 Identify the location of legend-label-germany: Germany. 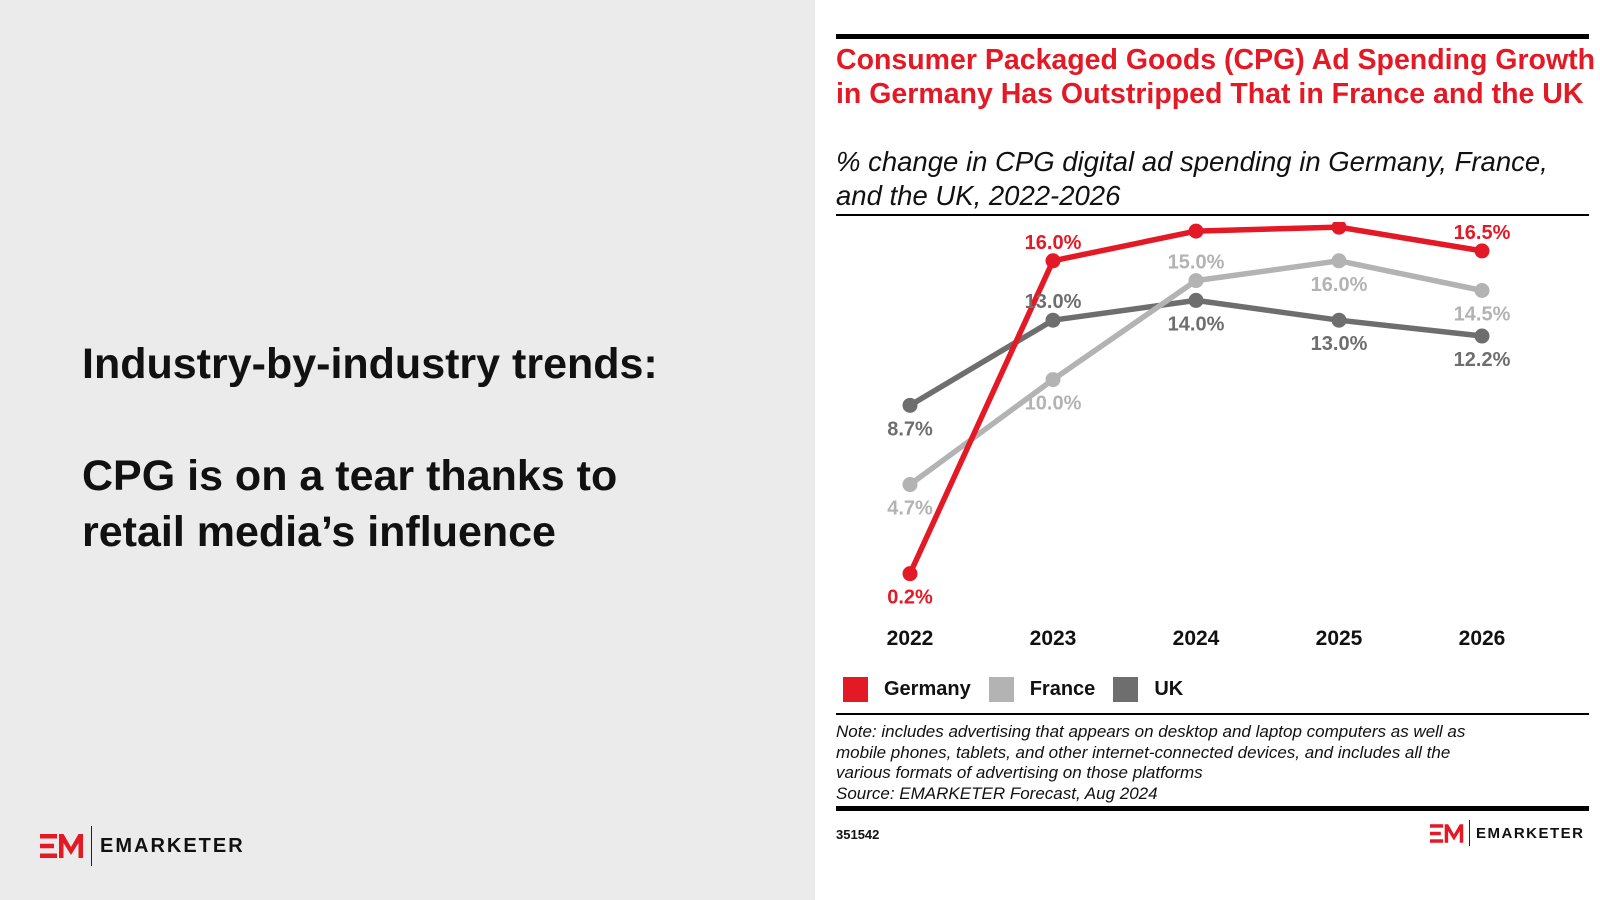
(927, 689).